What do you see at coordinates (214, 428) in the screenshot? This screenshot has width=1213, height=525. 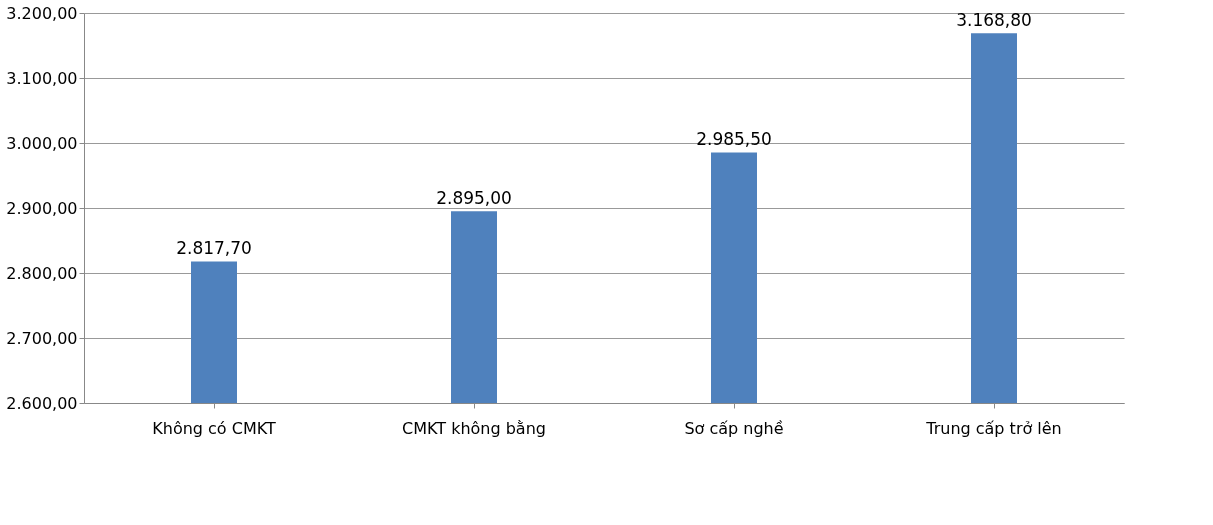 I see `x-tick-label: Không có CMKT` at bounding box center [214, 428].